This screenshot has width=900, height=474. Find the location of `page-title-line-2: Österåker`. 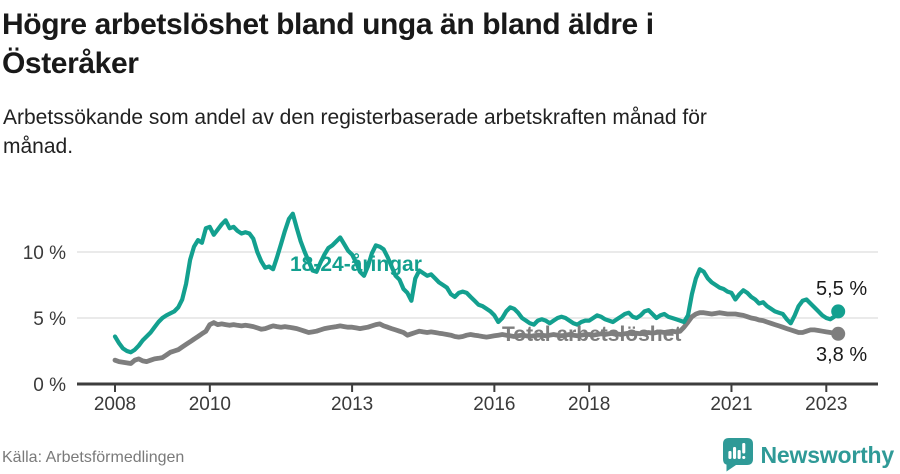

page-title-line-2: Österåker is located at coordinates (70, 63).